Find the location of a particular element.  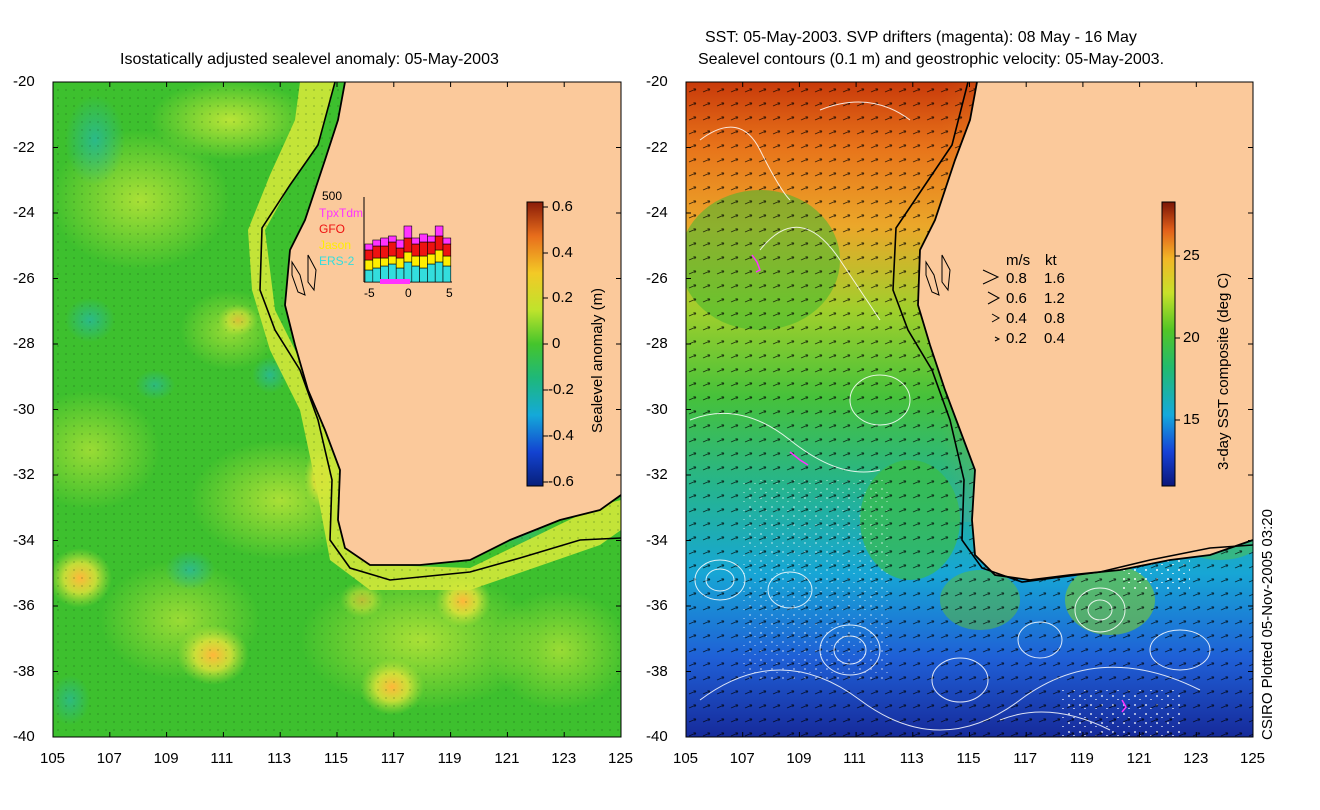

velocity-legend-arrows is located at coordinates (991, 305).